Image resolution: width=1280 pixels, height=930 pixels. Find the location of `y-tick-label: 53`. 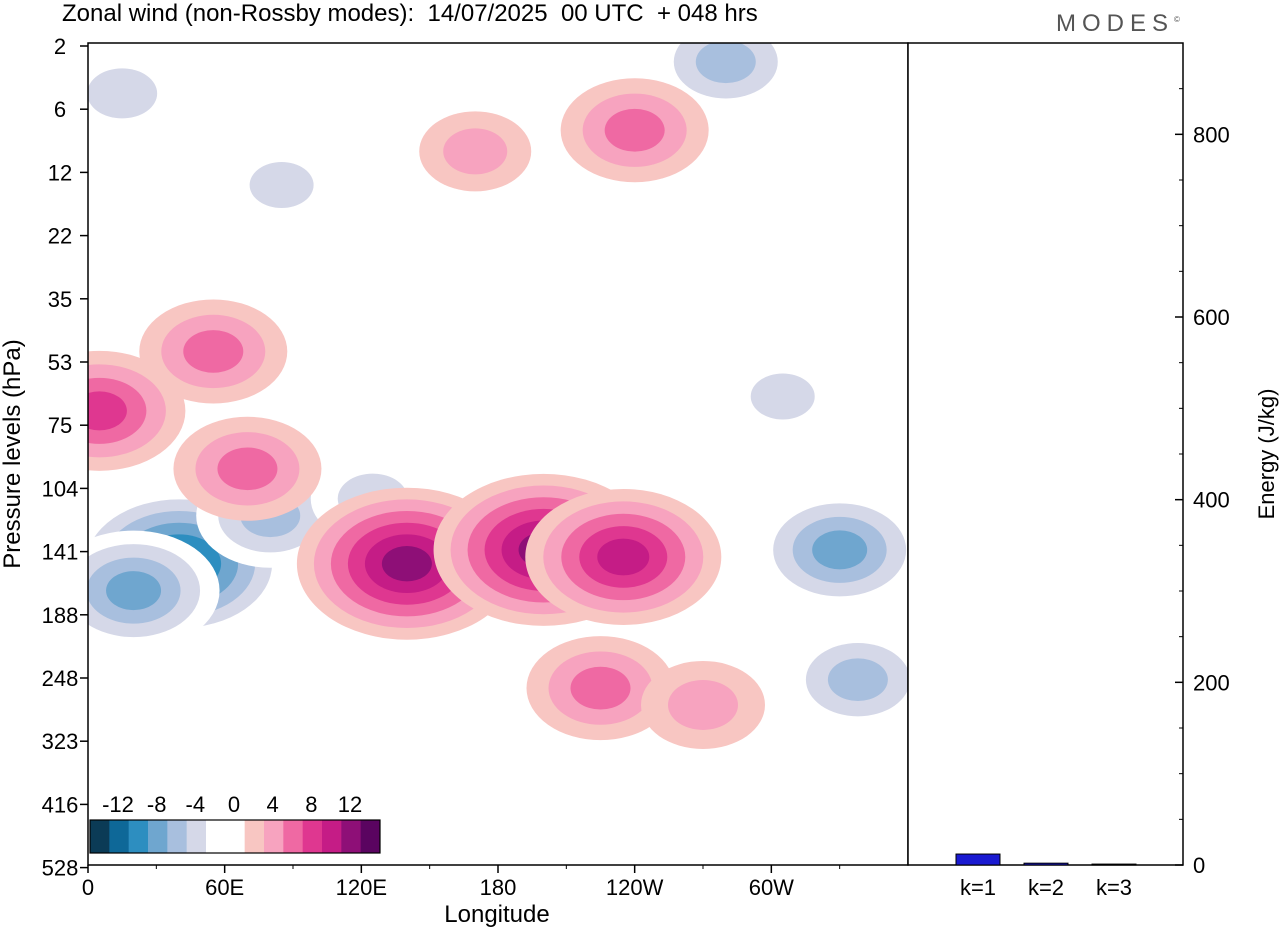

y-tick-label: 53 is located at coordinates (60, 362).